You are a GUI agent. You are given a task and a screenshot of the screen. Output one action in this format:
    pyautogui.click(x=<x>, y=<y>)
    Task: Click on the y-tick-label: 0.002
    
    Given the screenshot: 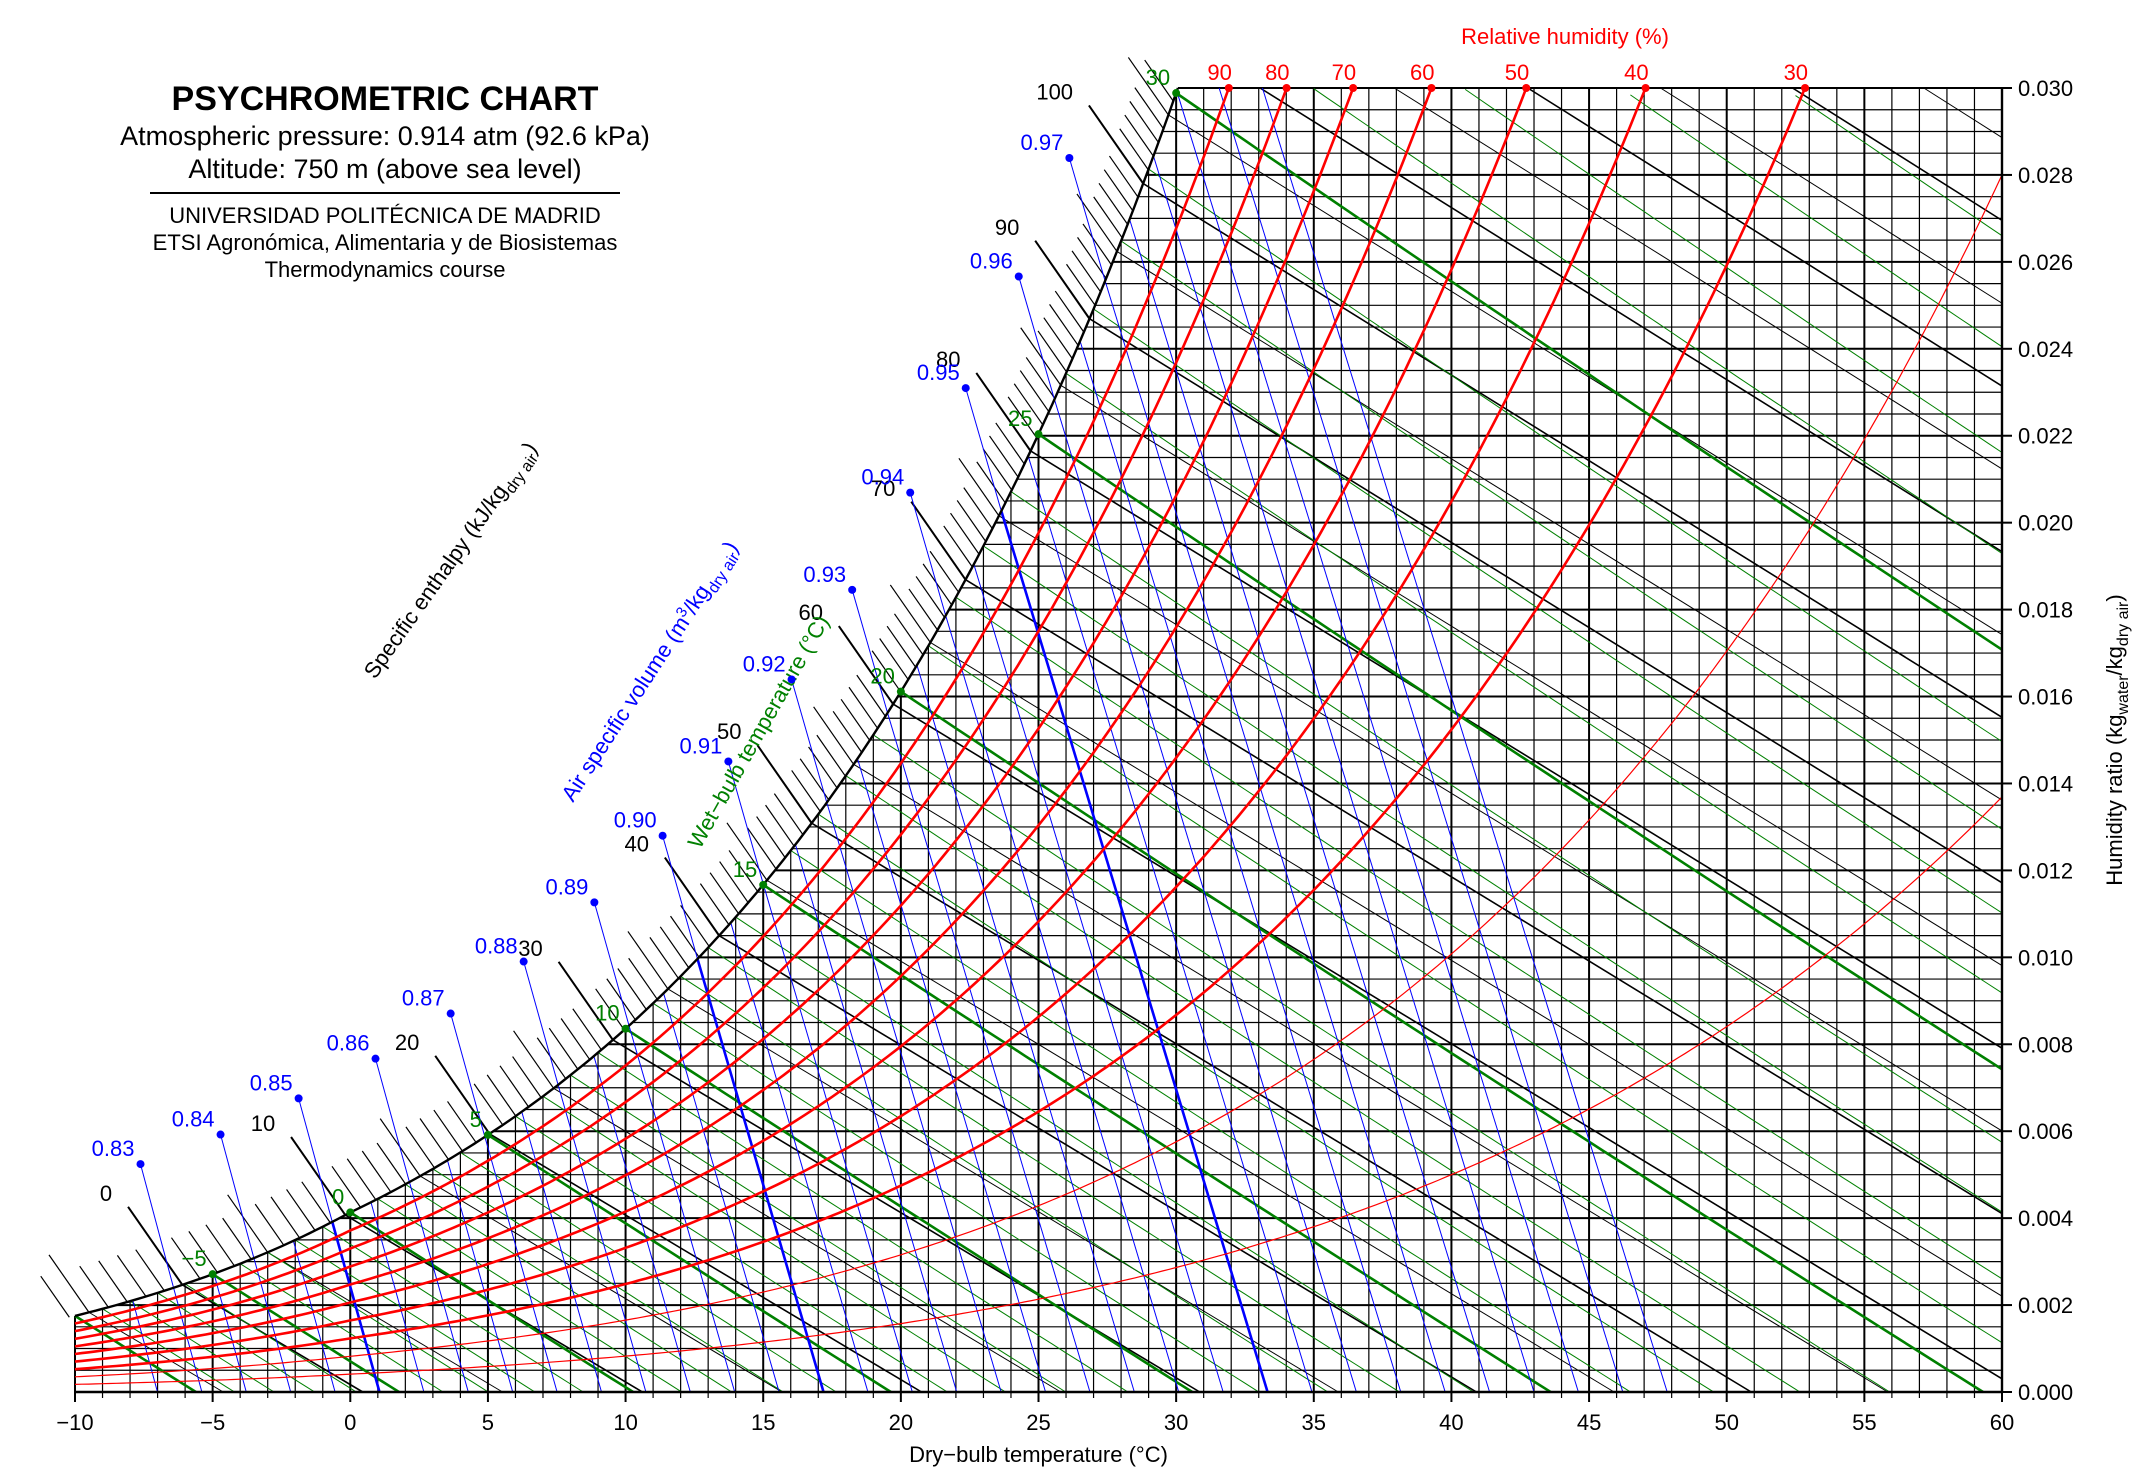 What is the action you would take?
    pyautogui.click(x=2045, y=1305)
    